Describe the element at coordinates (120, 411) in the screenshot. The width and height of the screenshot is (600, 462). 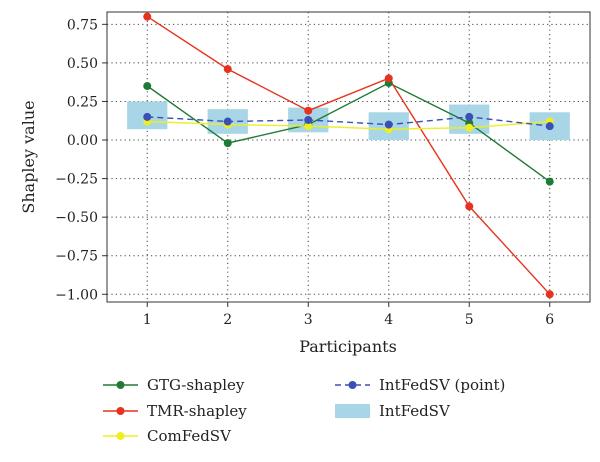
I see `legend-marker-tmr-shapley` at that location.